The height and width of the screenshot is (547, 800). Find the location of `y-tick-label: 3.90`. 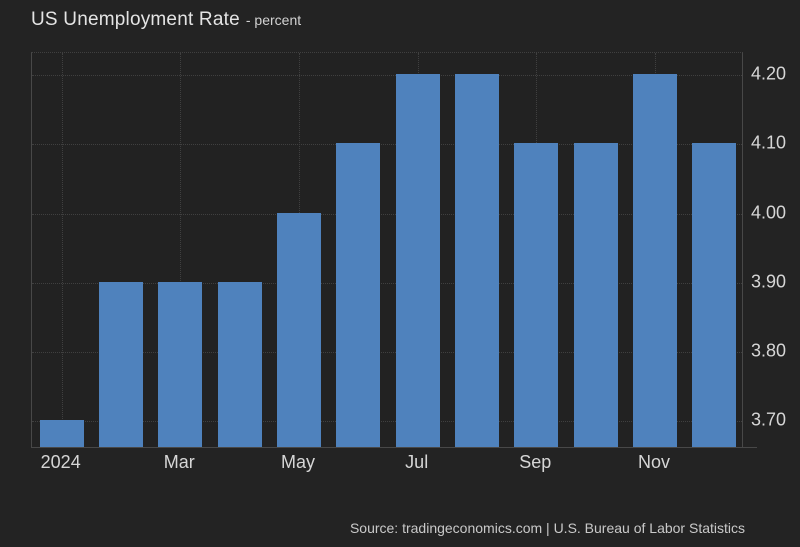

y-tick-label: 3.90 is located at coordinates (769, 281).